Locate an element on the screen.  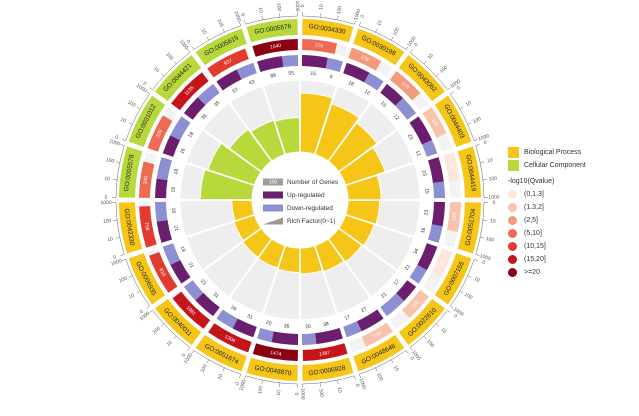
legend-swatch-cellular-component is located at coordinates (513, 165).